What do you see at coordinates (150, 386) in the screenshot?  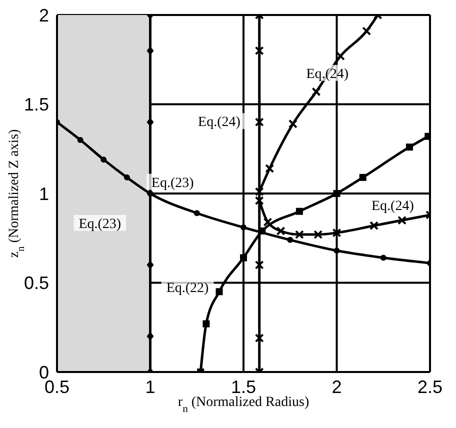 I see `x-tick-label: 1` at bounding box center [150, 386].